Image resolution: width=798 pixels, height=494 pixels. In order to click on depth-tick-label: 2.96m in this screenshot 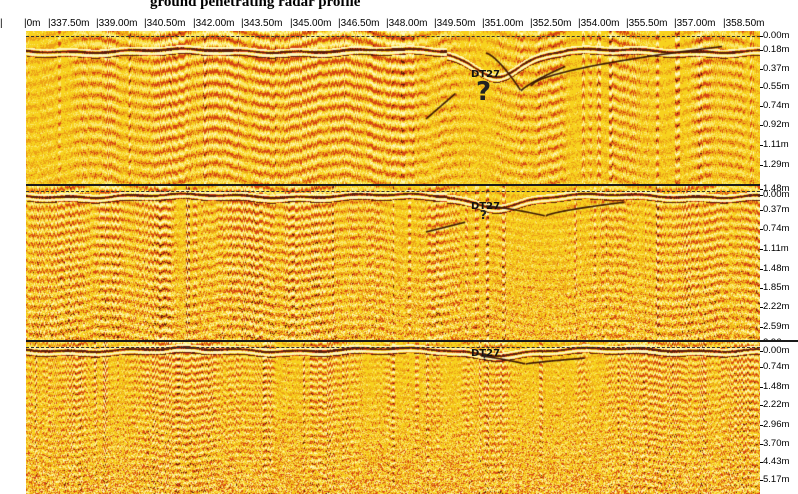, I will do `click(776, 424)`.